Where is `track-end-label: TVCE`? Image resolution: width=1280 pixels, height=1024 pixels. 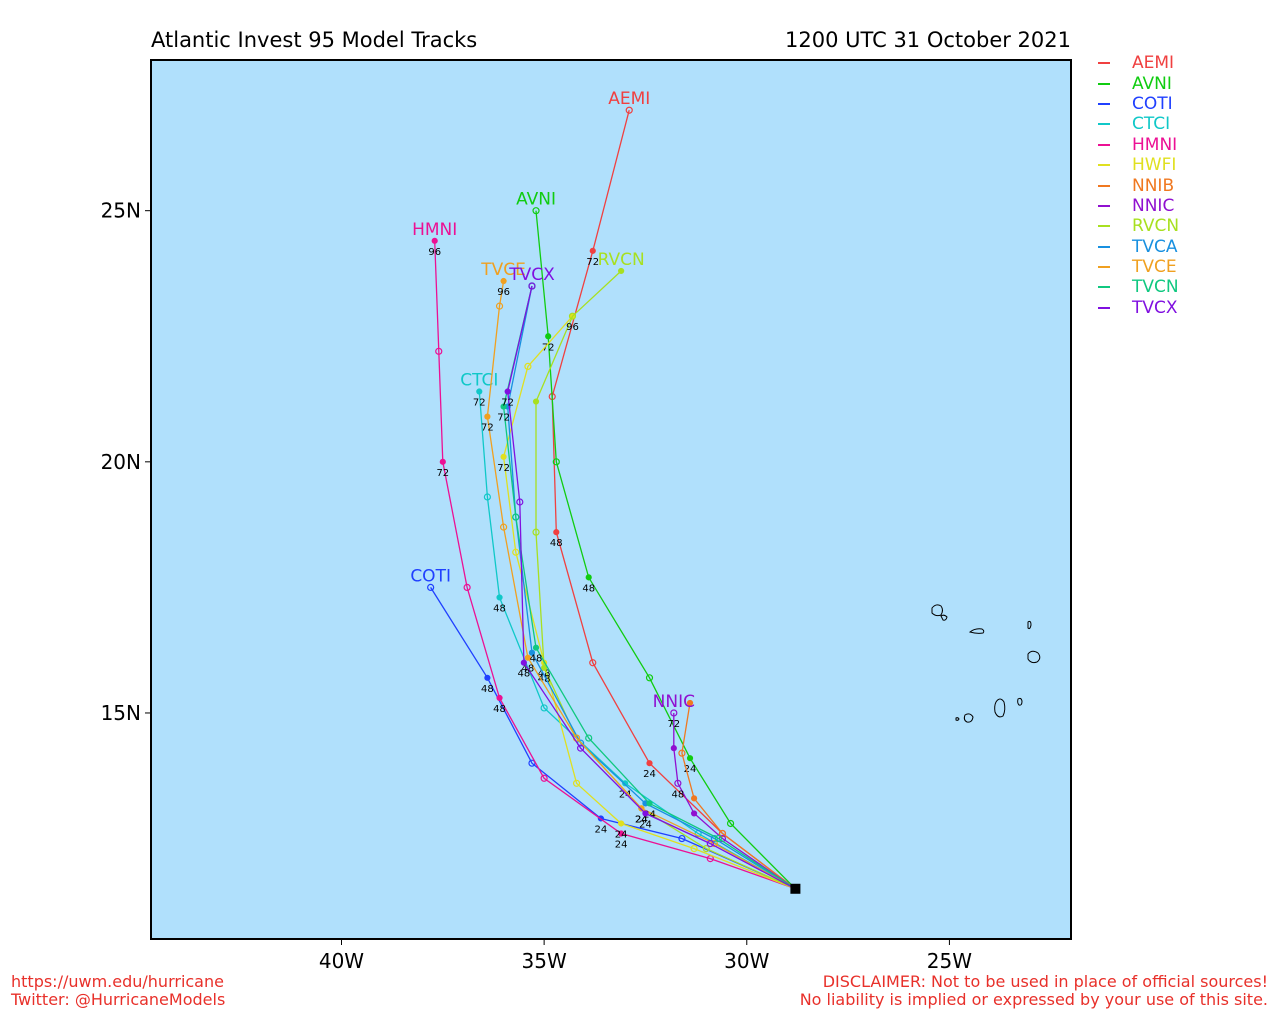
track-end-label: TVCE is located at coordinates (503, 270).